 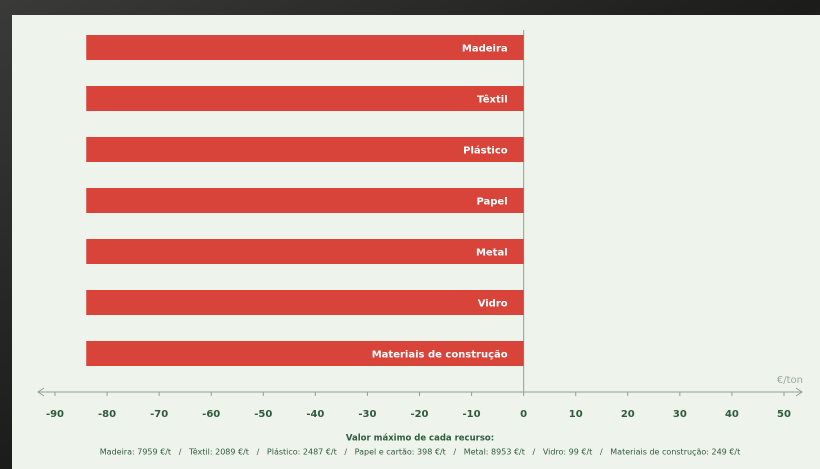 What do you see at coordinates (576, 414) in the screenshot?
I see `x-tick-label: 10` at bounding box center [576, 414].